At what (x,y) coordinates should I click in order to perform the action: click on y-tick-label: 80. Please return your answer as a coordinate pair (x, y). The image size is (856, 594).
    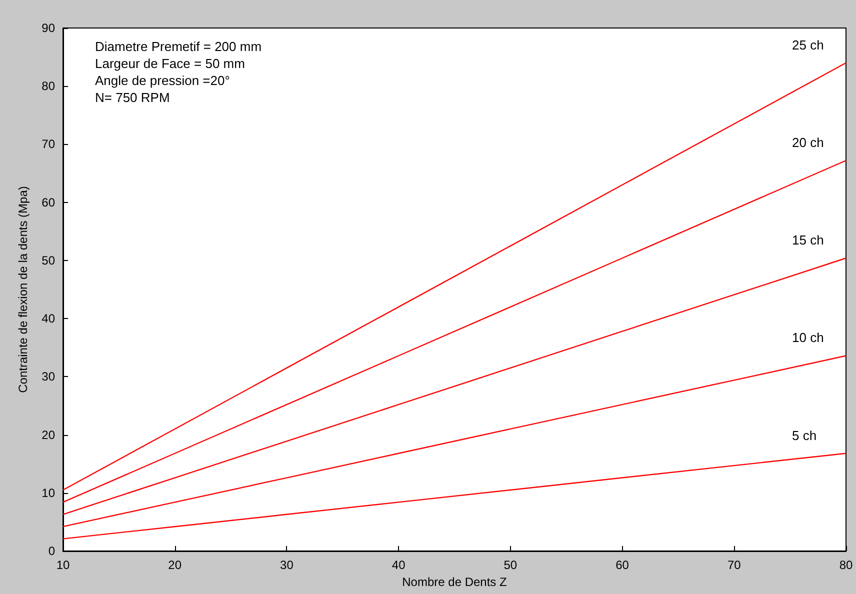
    Looking at the image, I should click on (49, 86).